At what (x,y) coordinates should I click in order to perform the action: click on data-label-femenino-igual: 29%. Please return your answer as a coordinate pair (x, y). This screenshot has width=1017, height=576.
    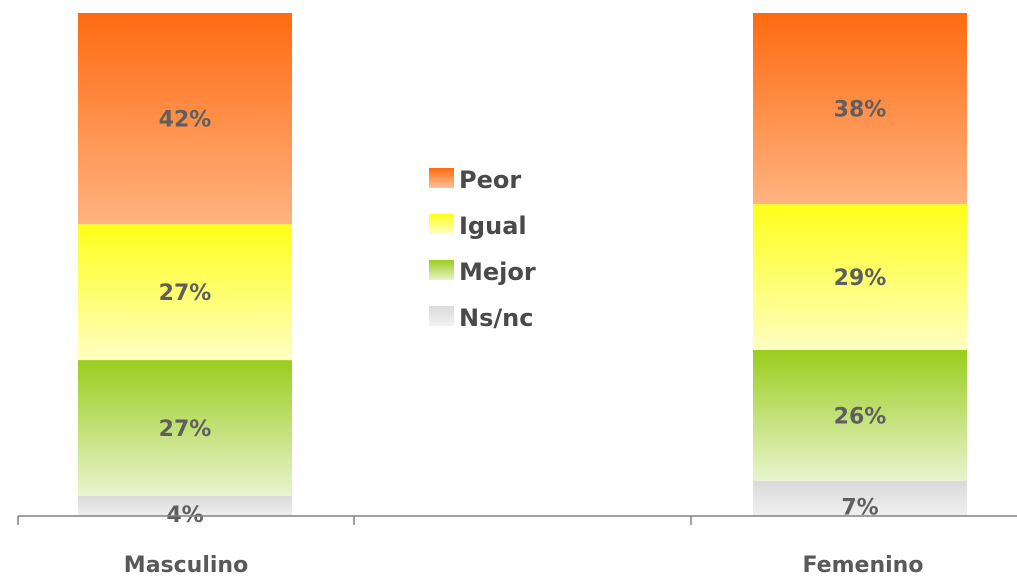
    Looking at the image, I should click on (860, 278).